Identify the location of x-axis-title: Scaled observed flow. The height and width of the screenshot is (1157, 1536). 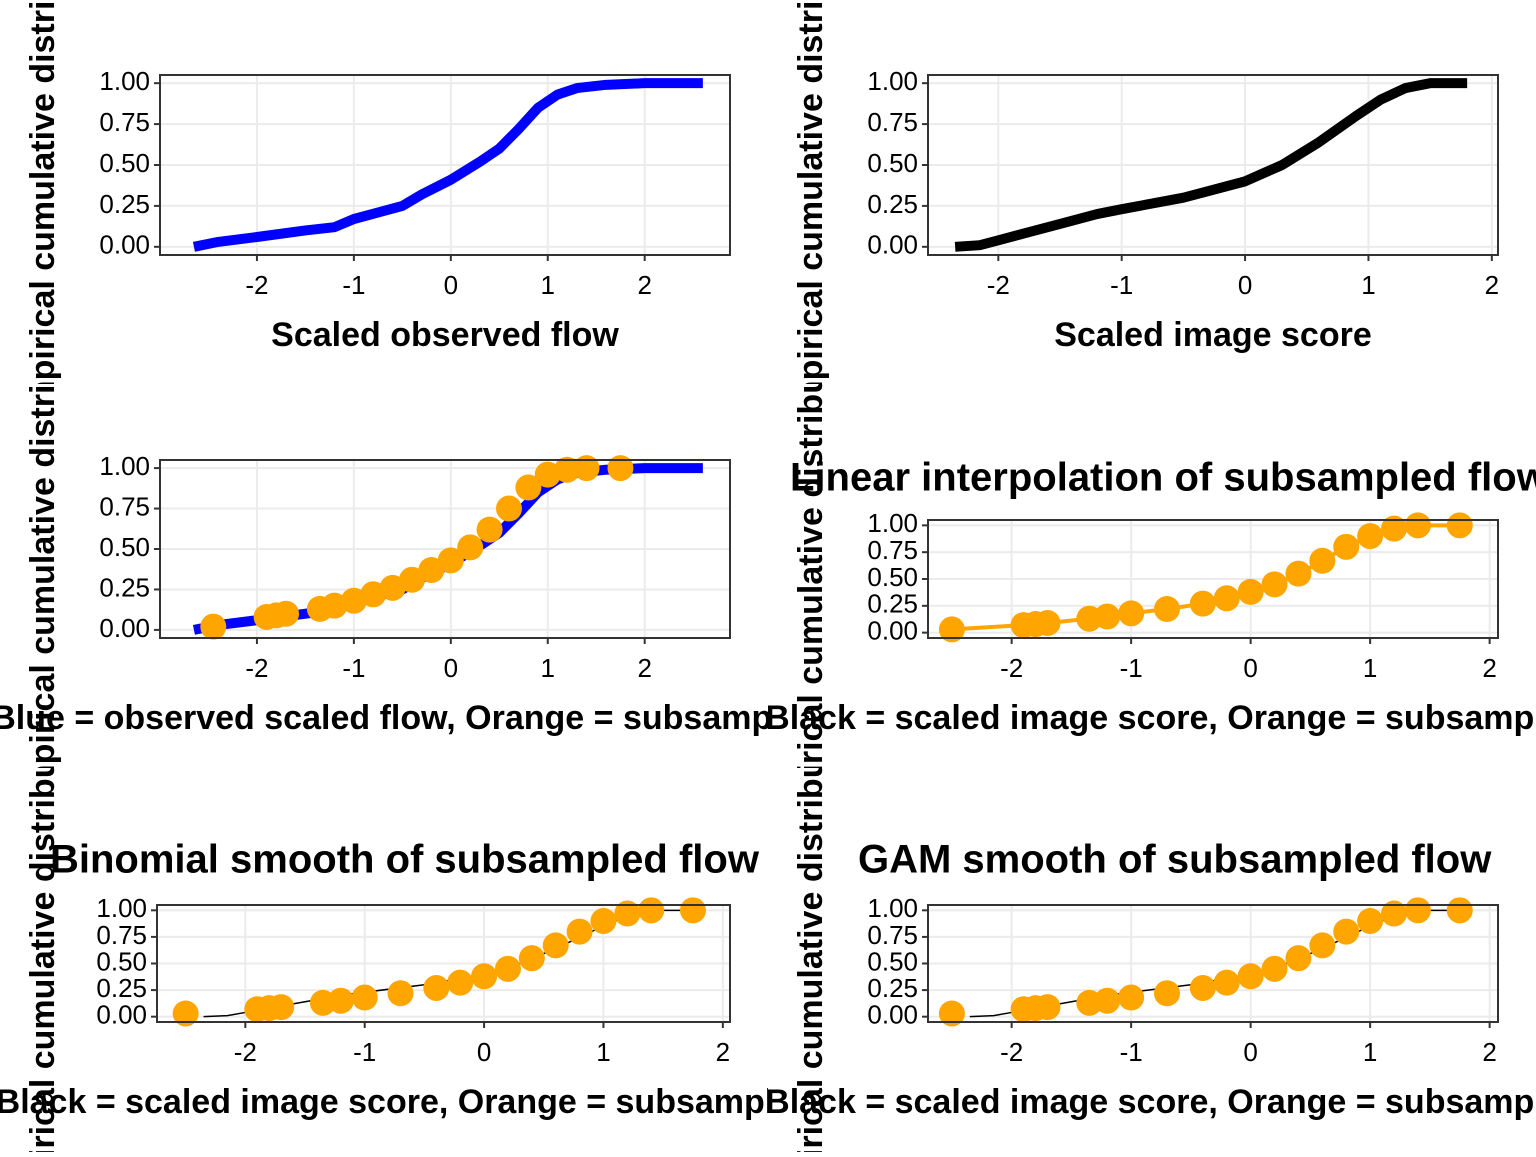
(445, 335).